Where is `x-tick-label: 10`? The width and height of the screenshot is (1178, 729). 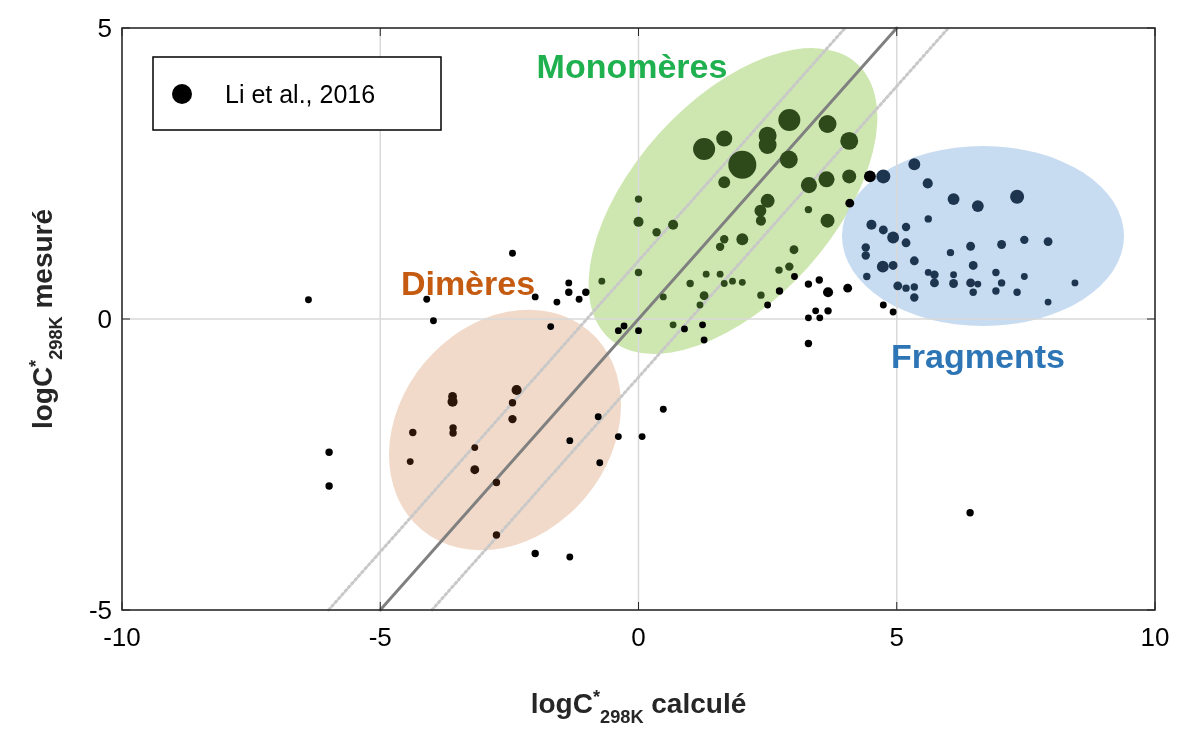
x-tick-label: 10 is located at coordinates (1155, 637).